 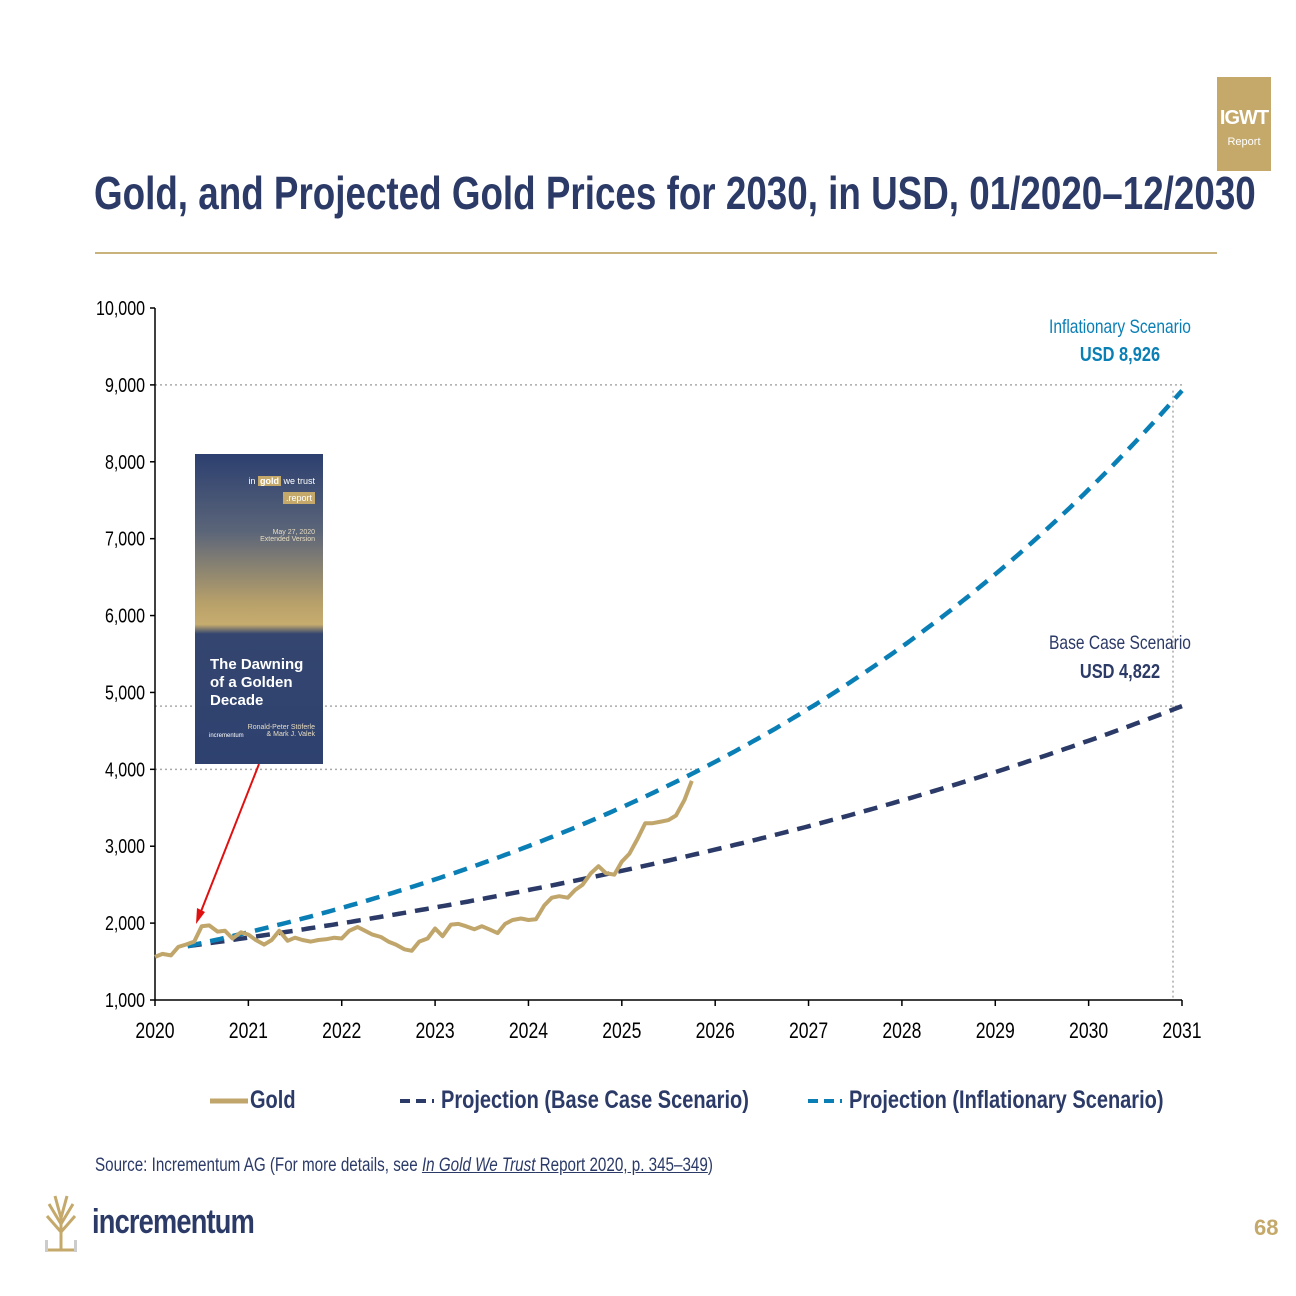 What do you see at coordinates (986, 1100) in the screenshot?
I see `legend-inflationary: Projection (Inflationary Scenario)` at bounding box center [986, 1100].